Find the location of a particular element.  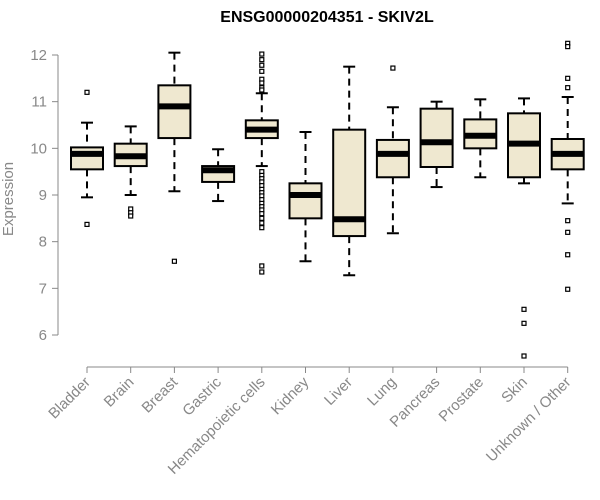

box-group-kidney is located at coordinates (305, 197).